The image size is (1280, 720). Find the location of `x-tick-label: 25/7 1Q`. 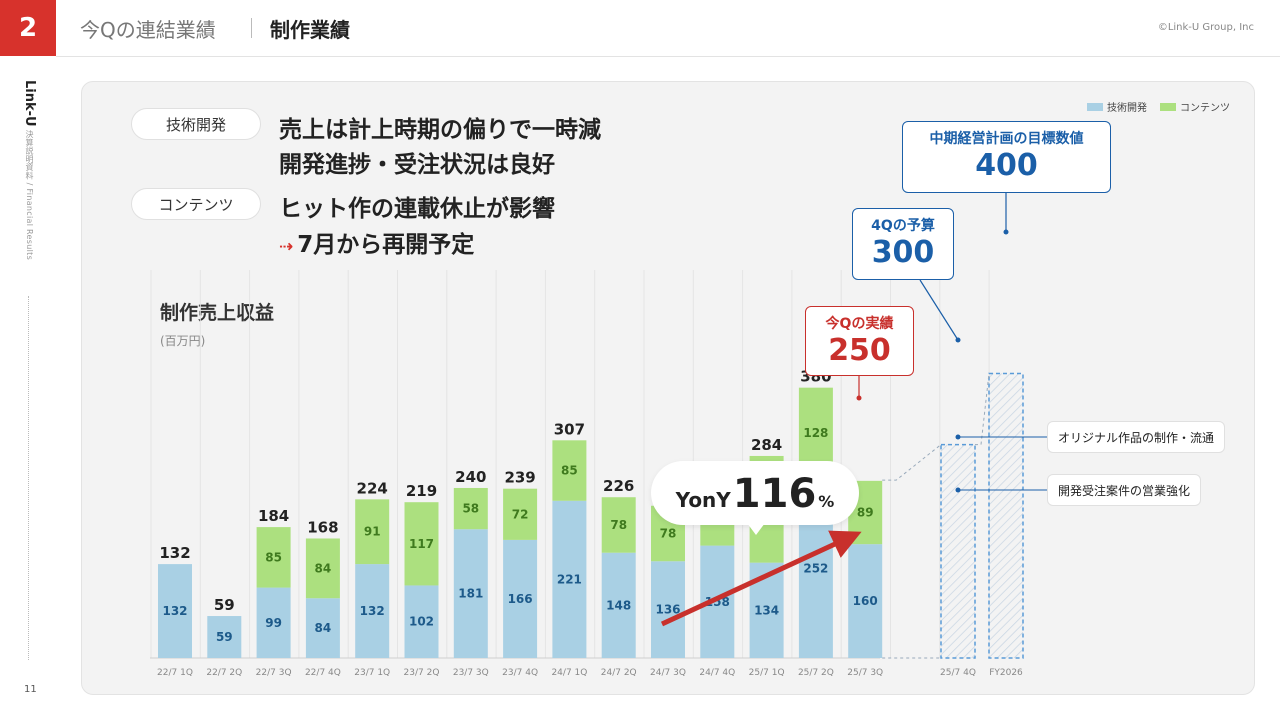

x-tick-label: 25/7 1Q is located at coordinates (767, 673).